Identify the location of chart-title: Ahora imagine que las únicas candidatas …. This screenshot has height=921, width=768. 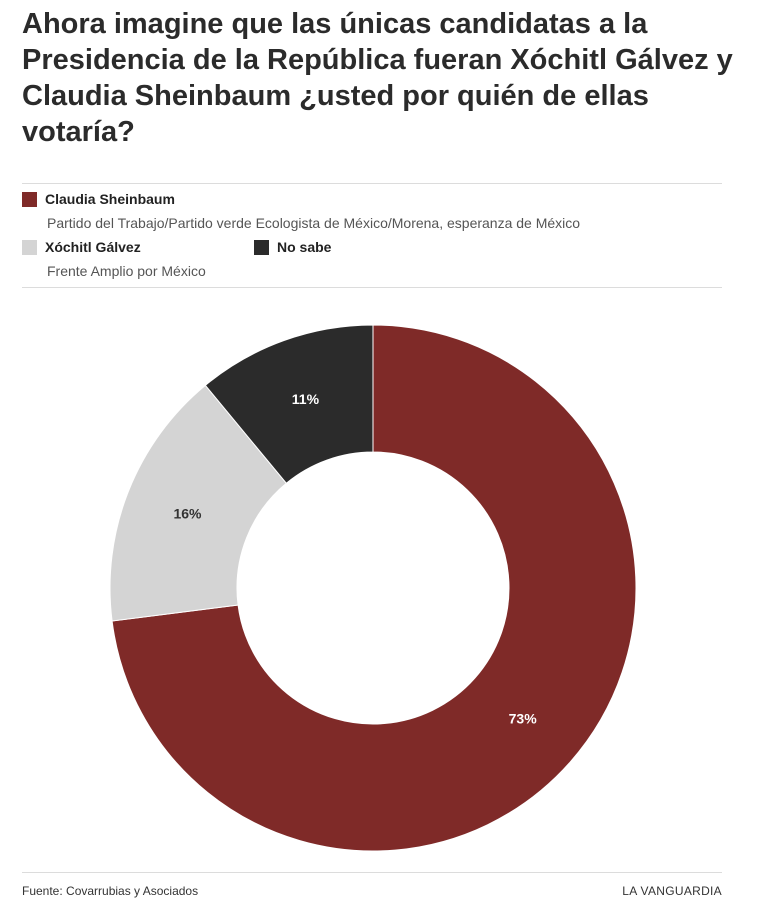
(377, 78).